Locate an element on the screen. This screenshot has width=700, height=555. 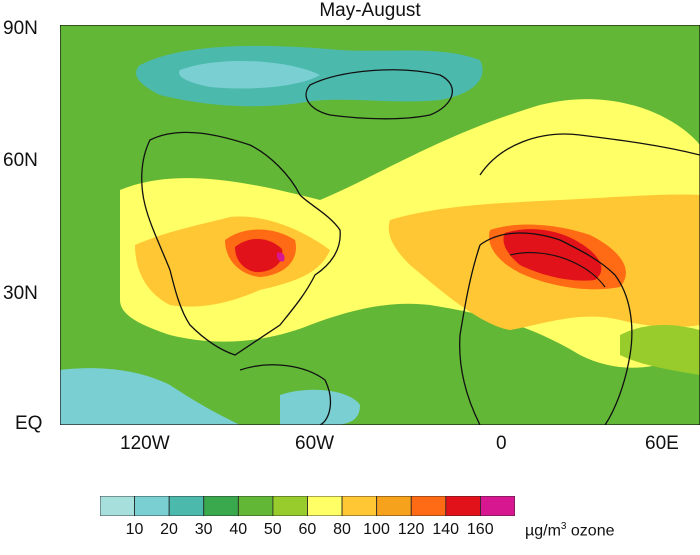
lat-label-30n: 30N is located at coordinates (20, 293).